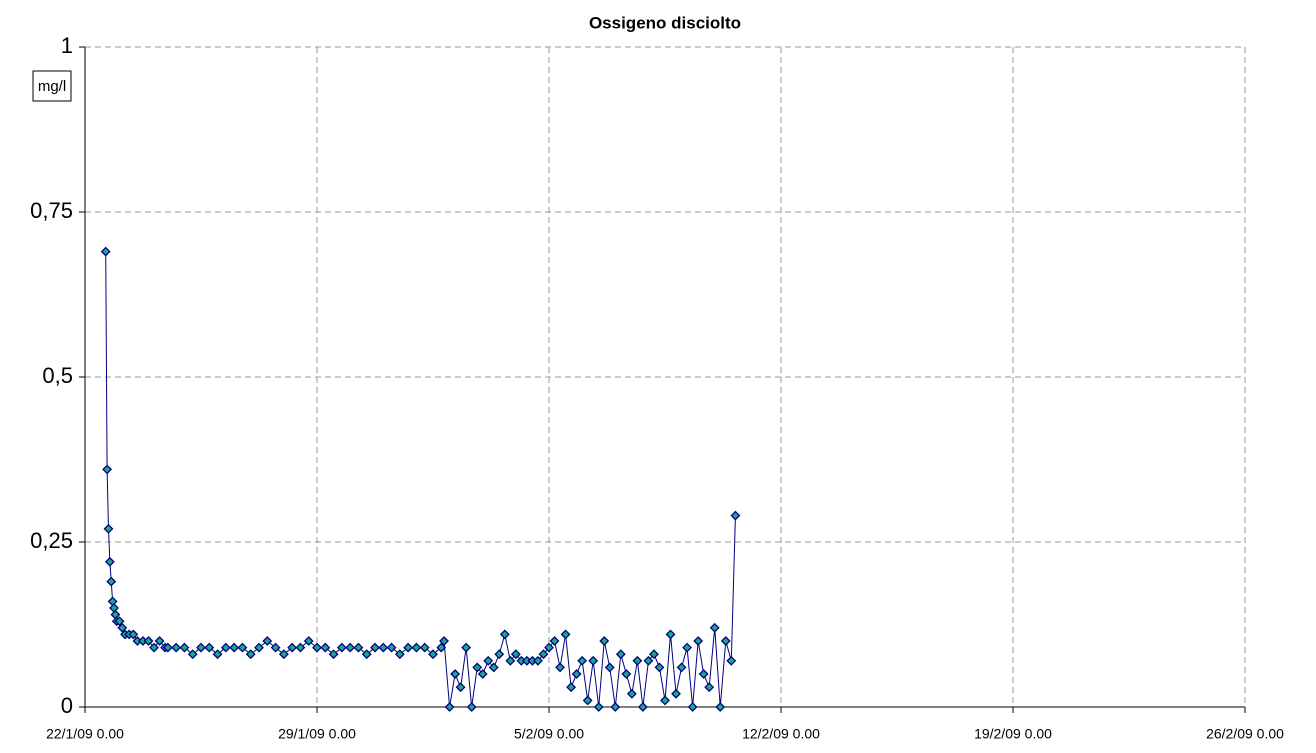 Image resolution: width=1316 pixels, height=753 pixels. What do you see at coordinates (52, 86) in the screenshot?
I see `y-label-box` at bounding box center [52, 86].